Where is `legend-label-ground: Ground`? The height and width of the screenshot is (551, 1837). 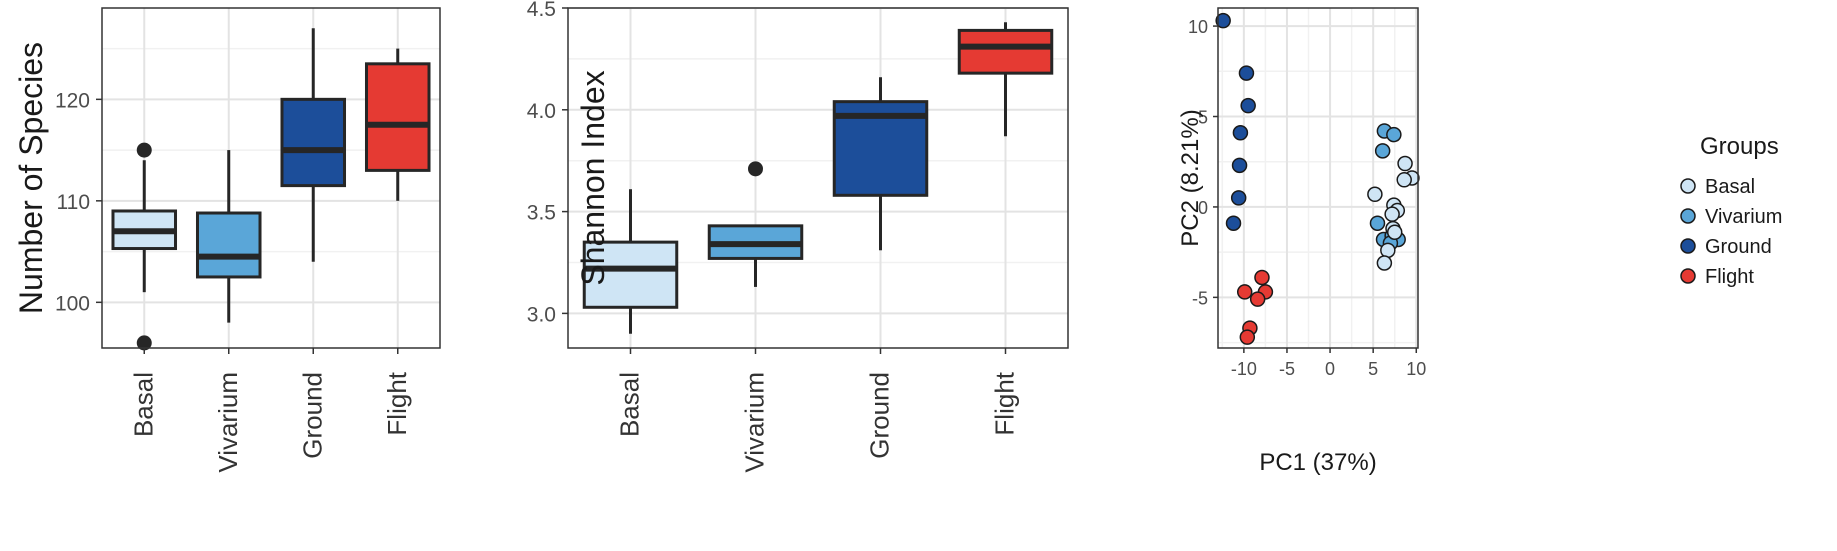 legend-label-ground: Ground is located at coordinates (1738, 247).